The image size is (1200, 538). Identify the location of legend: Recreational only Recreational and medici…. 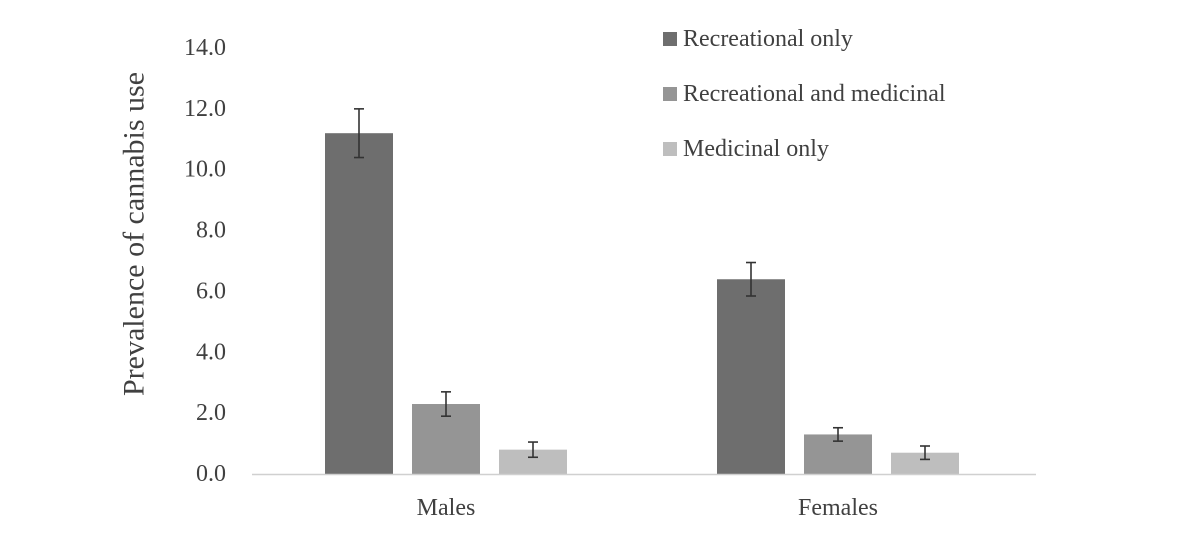
(804, 94).